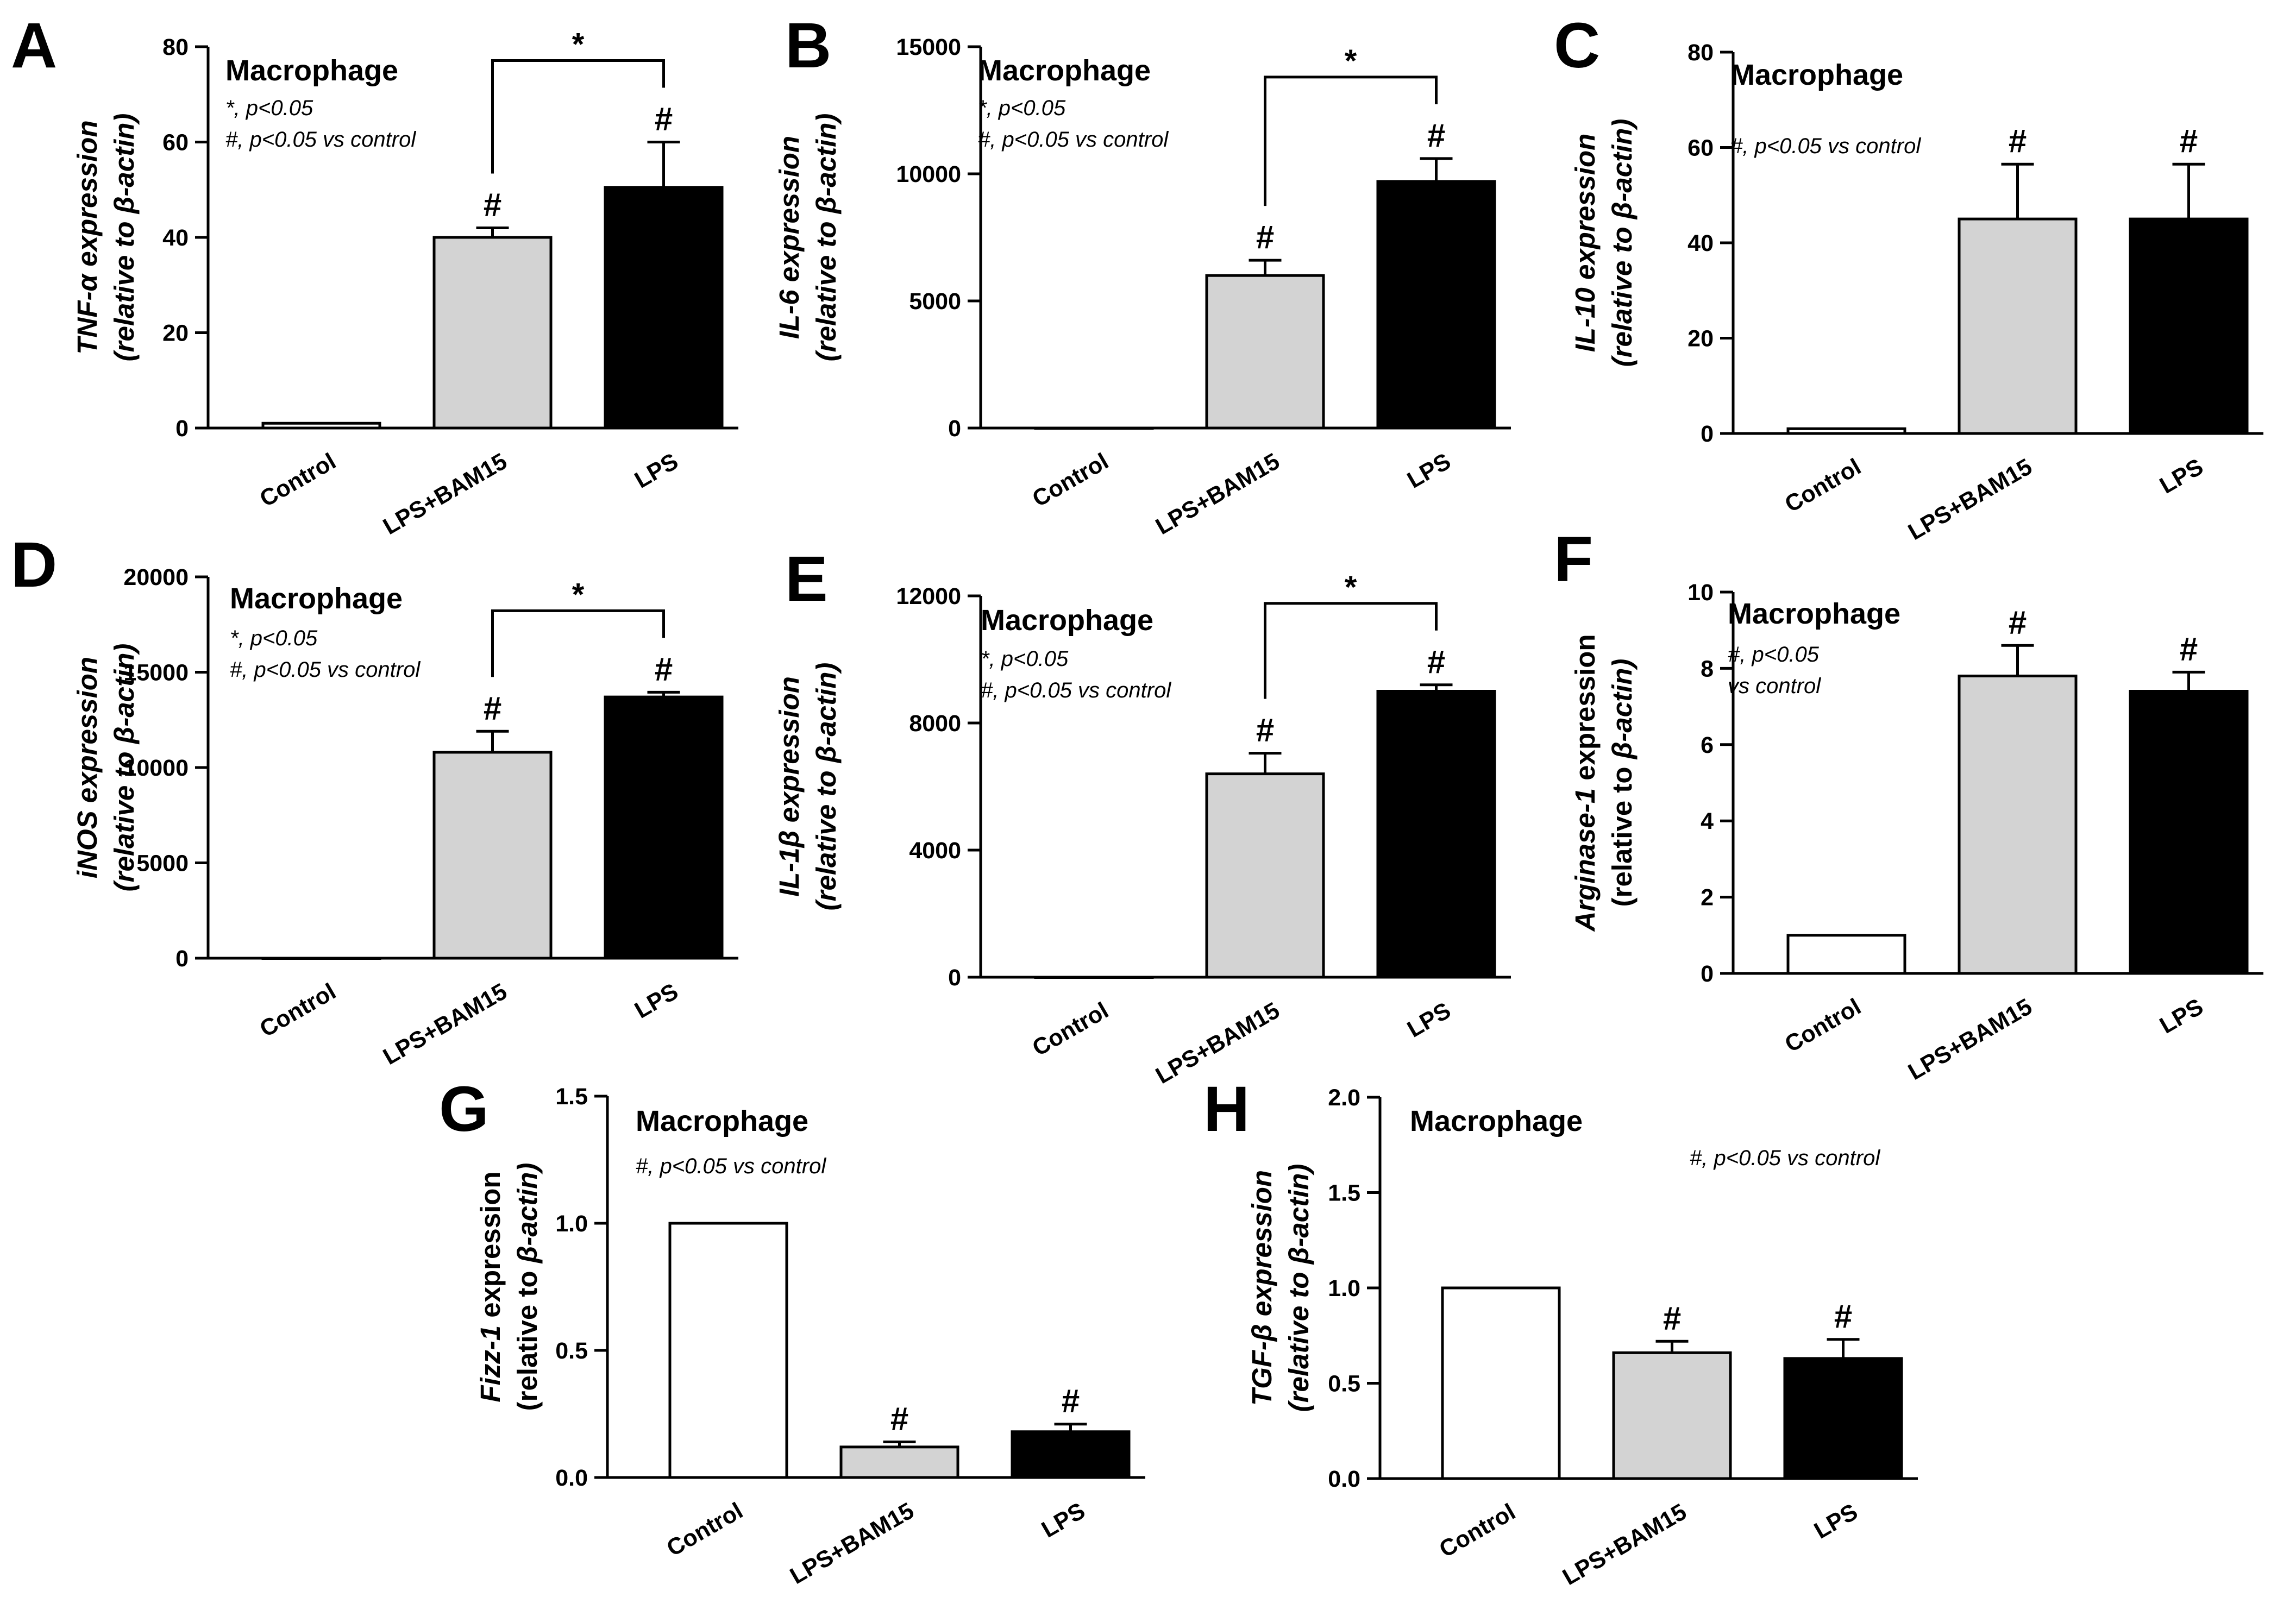  Describe the element at coordinates (656, 470) in the screenshot. I see `x-tick-label-a: LPS` at that location.